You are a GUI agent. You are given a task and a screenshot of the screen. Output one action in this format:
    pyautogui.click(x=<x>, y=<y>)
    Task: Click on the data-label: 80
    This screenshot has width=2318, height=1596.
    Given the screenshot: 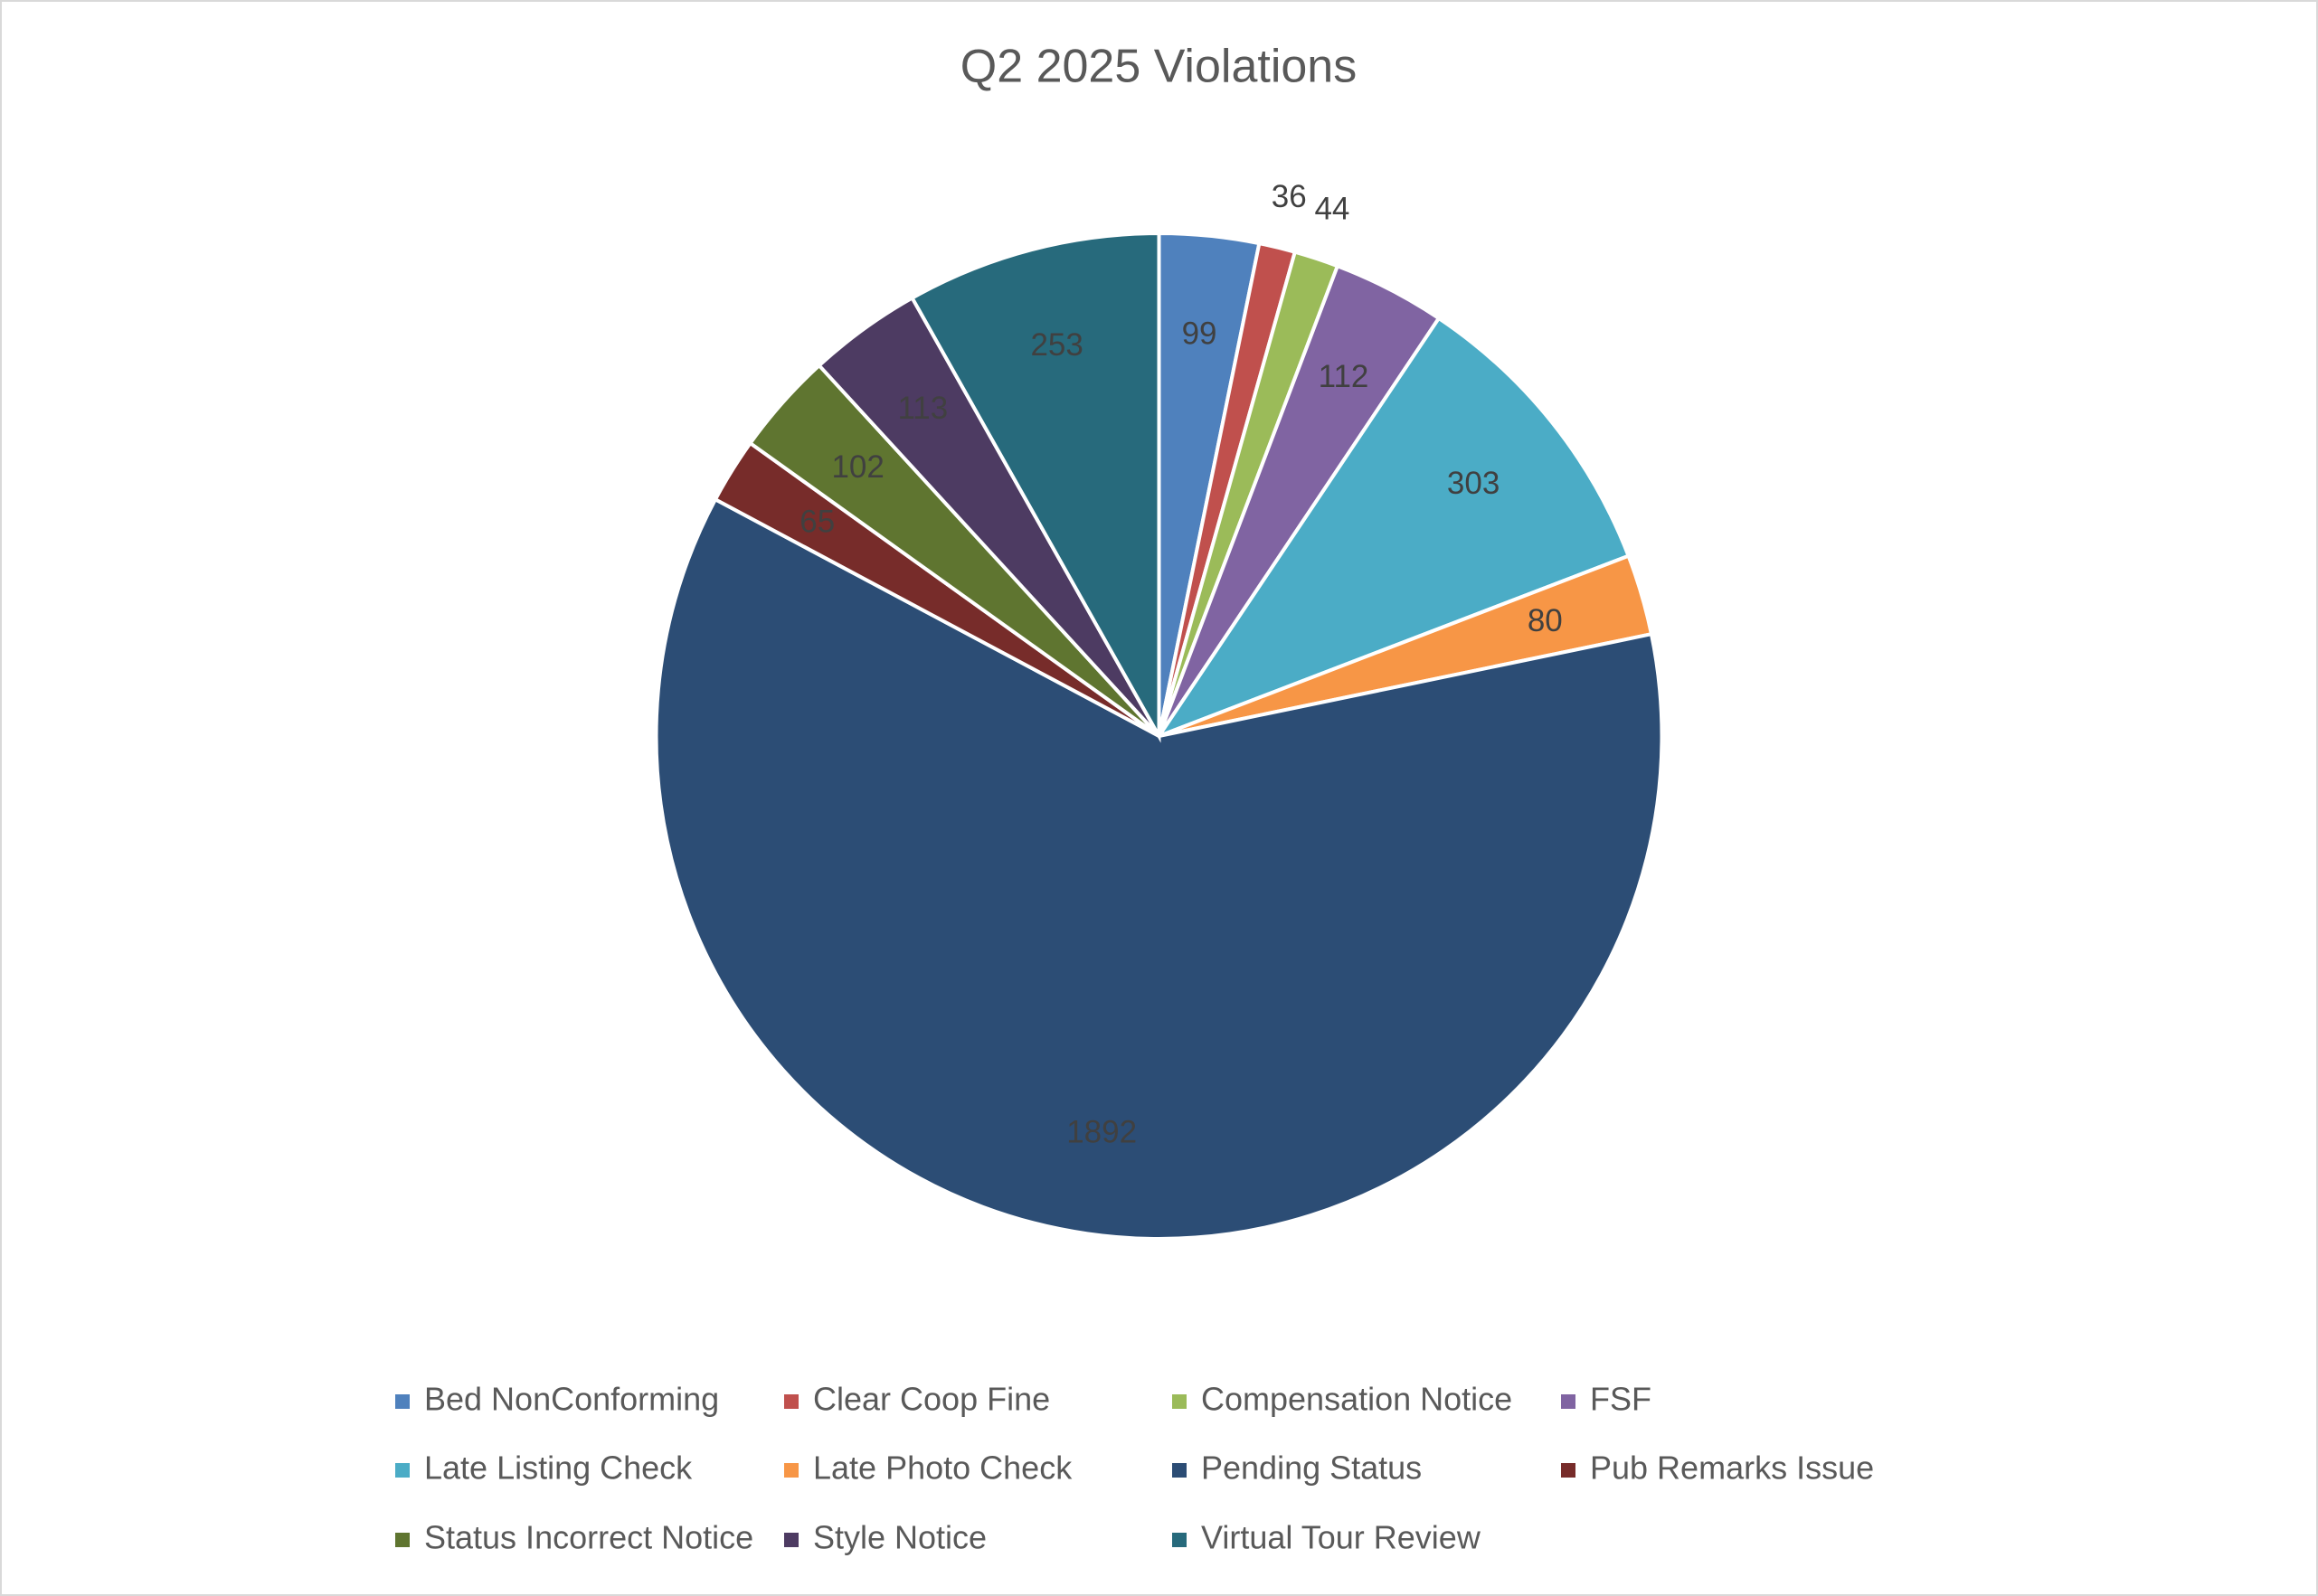 What is the action you would take?
    pyautogui.click(x=1545, y=621)
    